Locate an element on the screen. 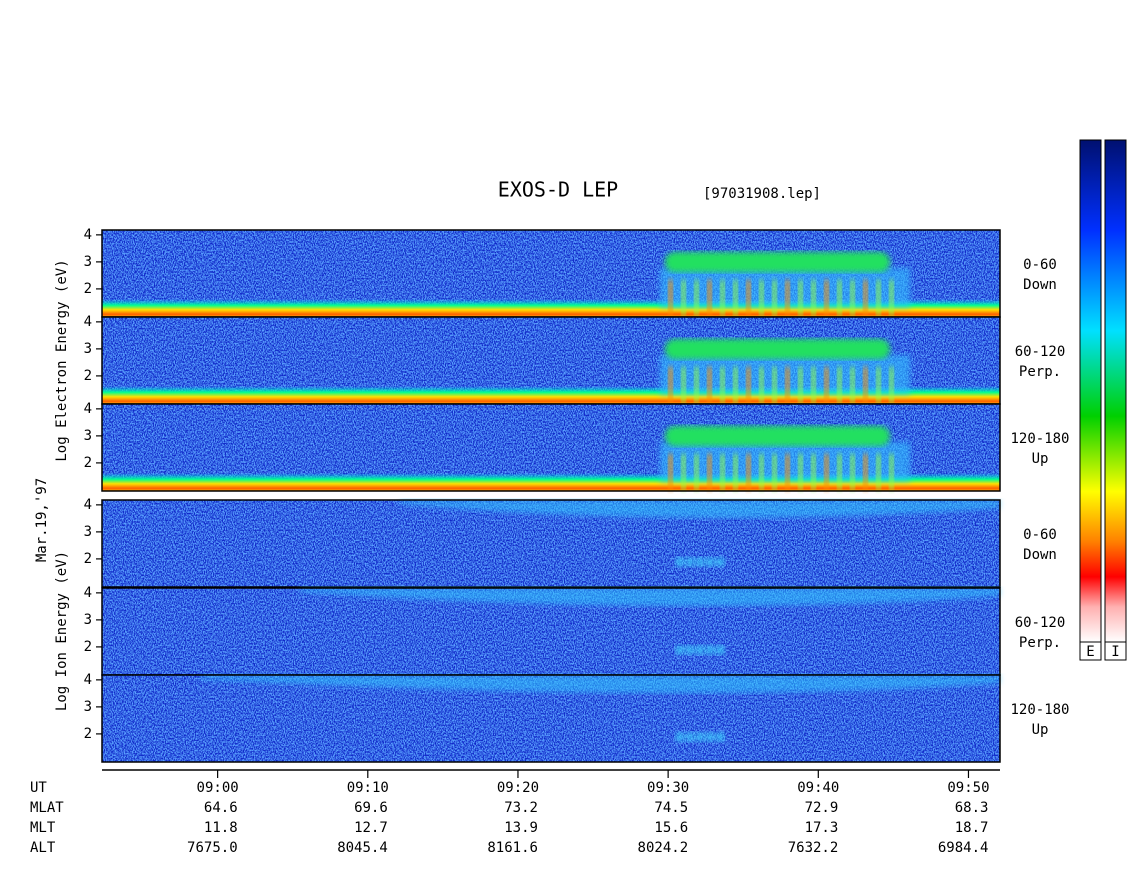  x-tick-label: 09:10 is located at coordinates (368, 788).